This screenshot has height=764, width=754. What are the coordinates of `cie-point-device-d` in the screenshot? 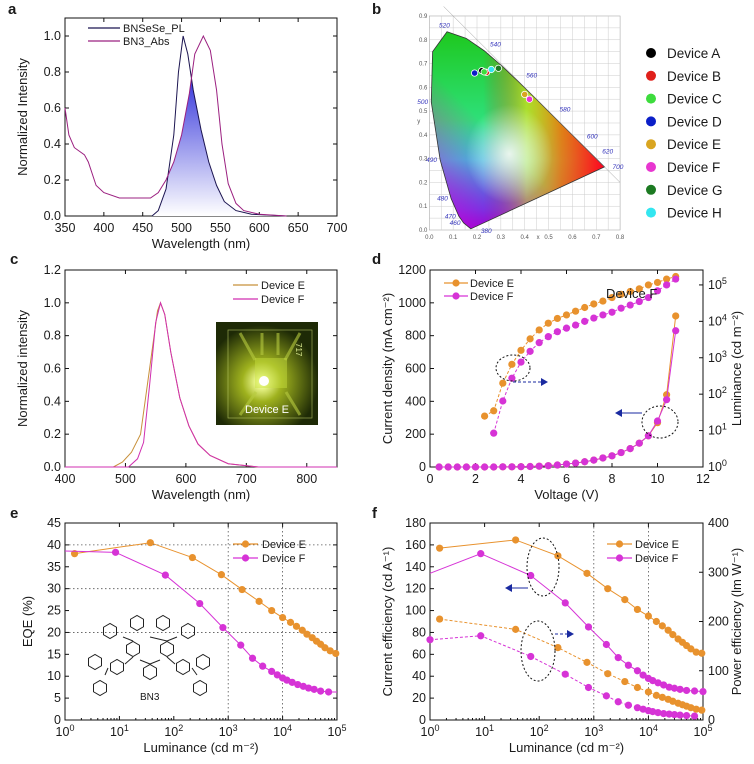 It's located at (475, 73).